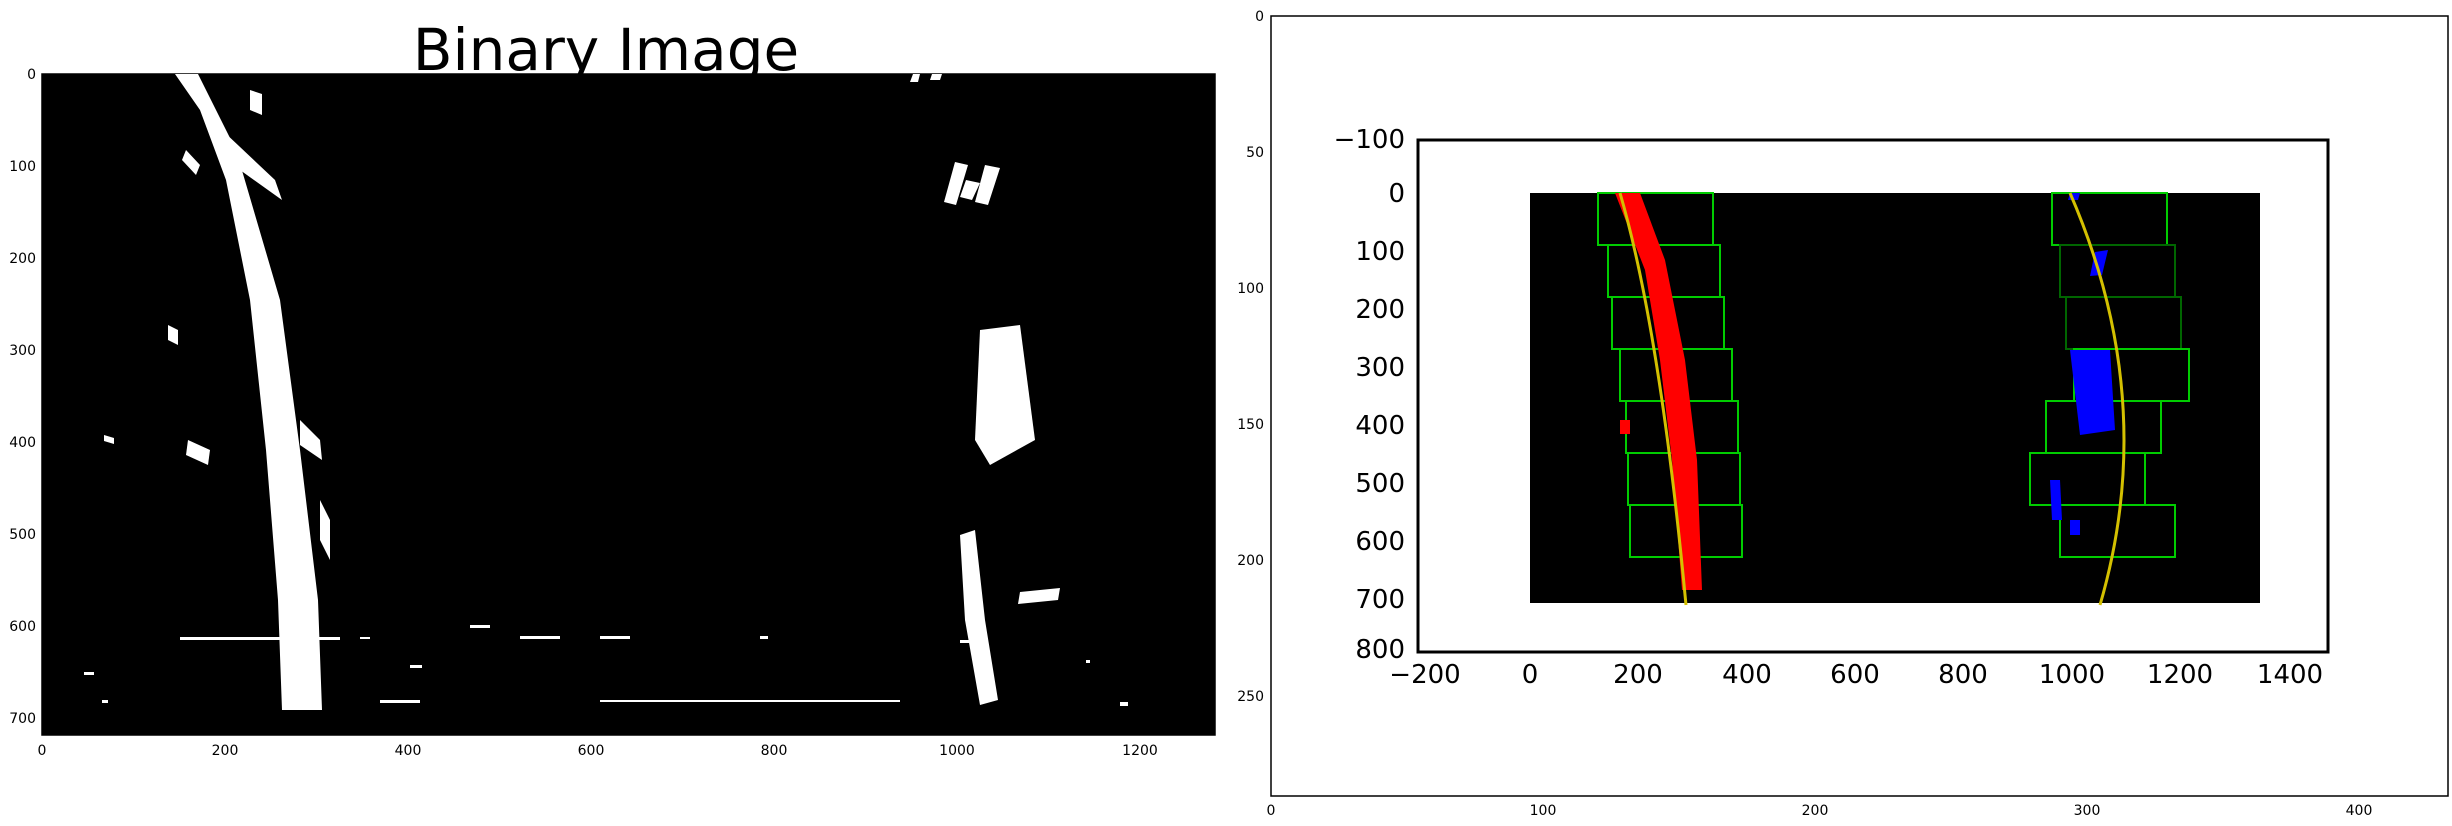 The image size is (2452, 826). What do you see at coordinates (985, 389) in the screenshot?
I see `right-lane-pixels` at bounding box center [985, 389].